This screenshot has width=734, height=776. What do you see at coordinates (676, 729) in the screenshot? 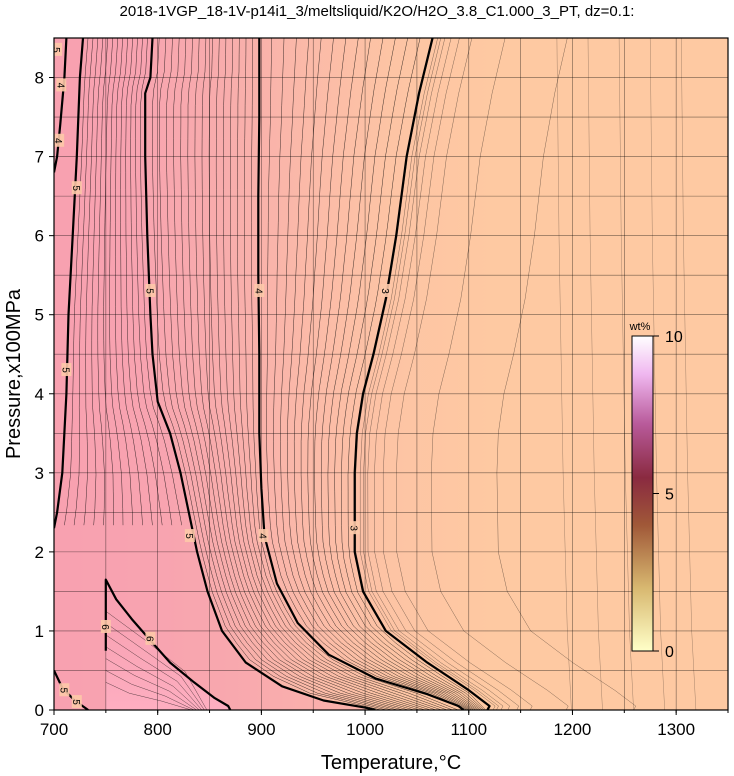
I see `x-tick-label: 1300` at bounding box center [676, 729].